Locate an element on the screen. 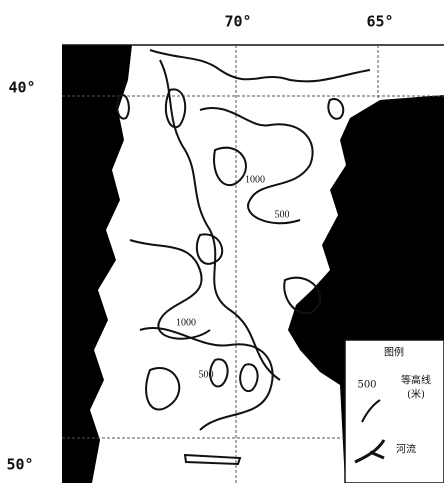 Image resolution: width=444 pixels, height=483 pixels. lat-label: 40° is located at coordinates (21, 88).